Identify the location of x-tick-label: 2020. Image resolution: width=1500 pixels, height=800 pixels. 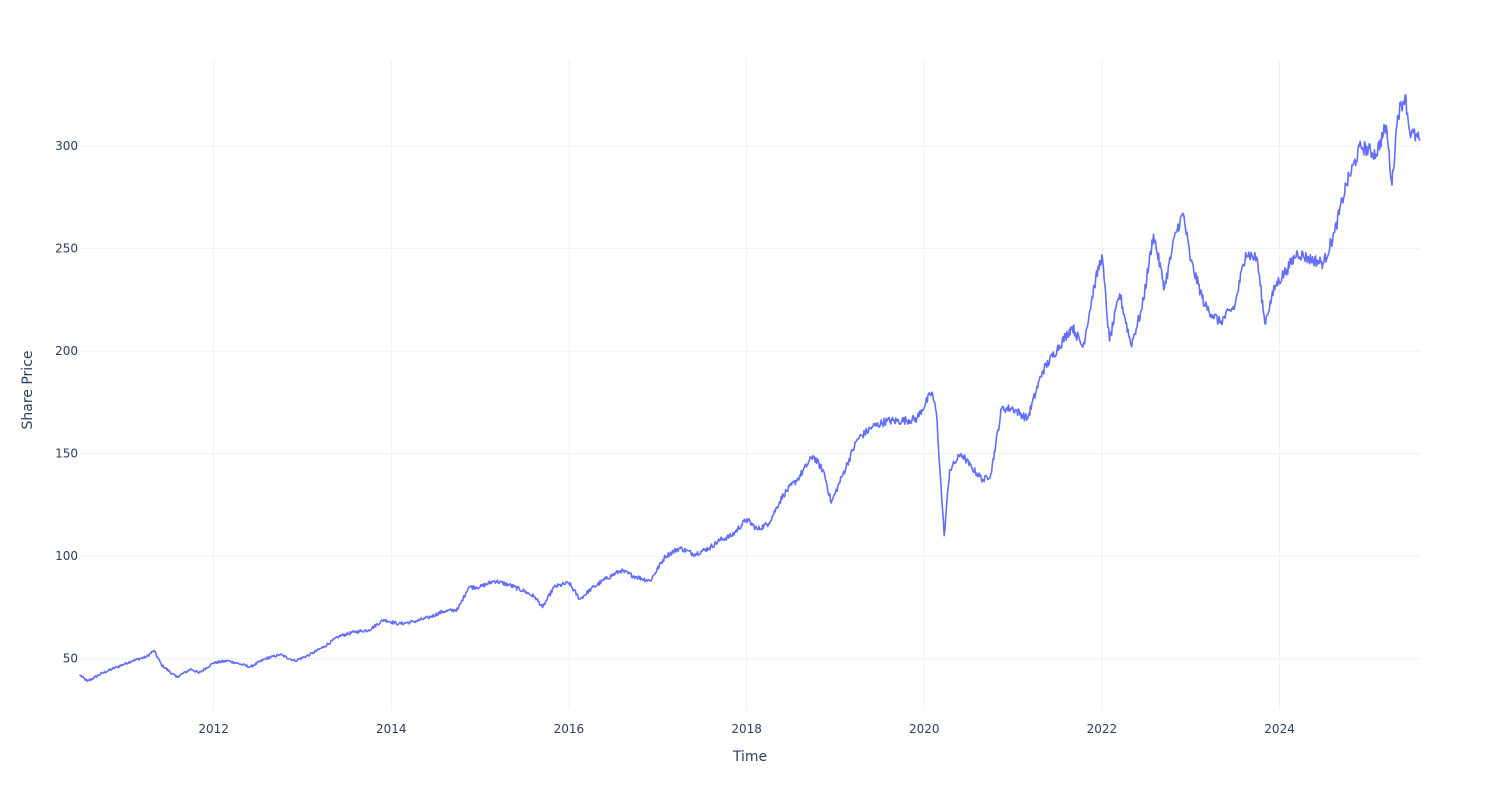
(924, 729).